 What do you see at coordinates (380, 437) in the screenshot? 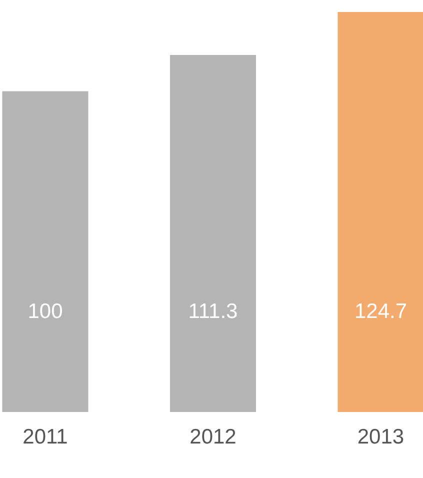
I see `x-tick-label: 2013` at bounding box center [380, 437].